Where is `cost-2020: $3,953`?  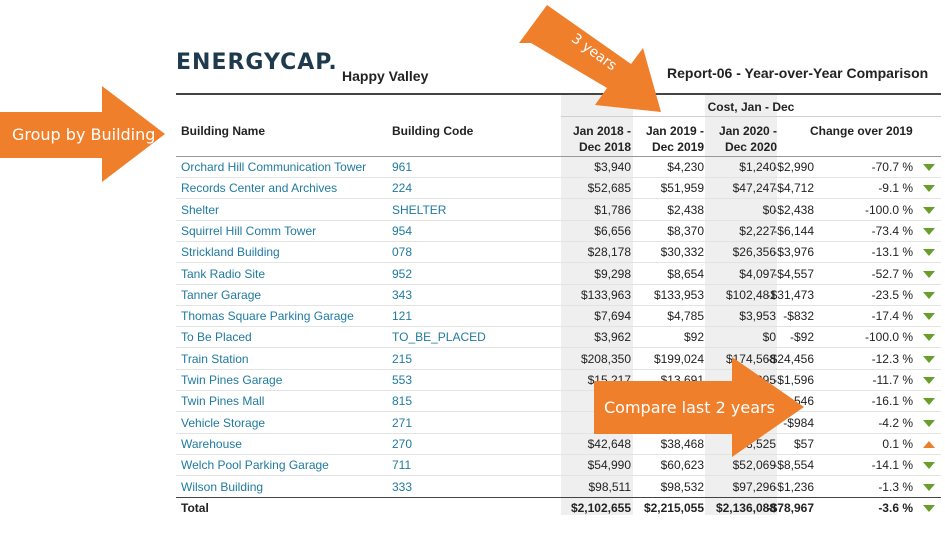 cost-2020: $3,953 is located at coordinates (757, 316).